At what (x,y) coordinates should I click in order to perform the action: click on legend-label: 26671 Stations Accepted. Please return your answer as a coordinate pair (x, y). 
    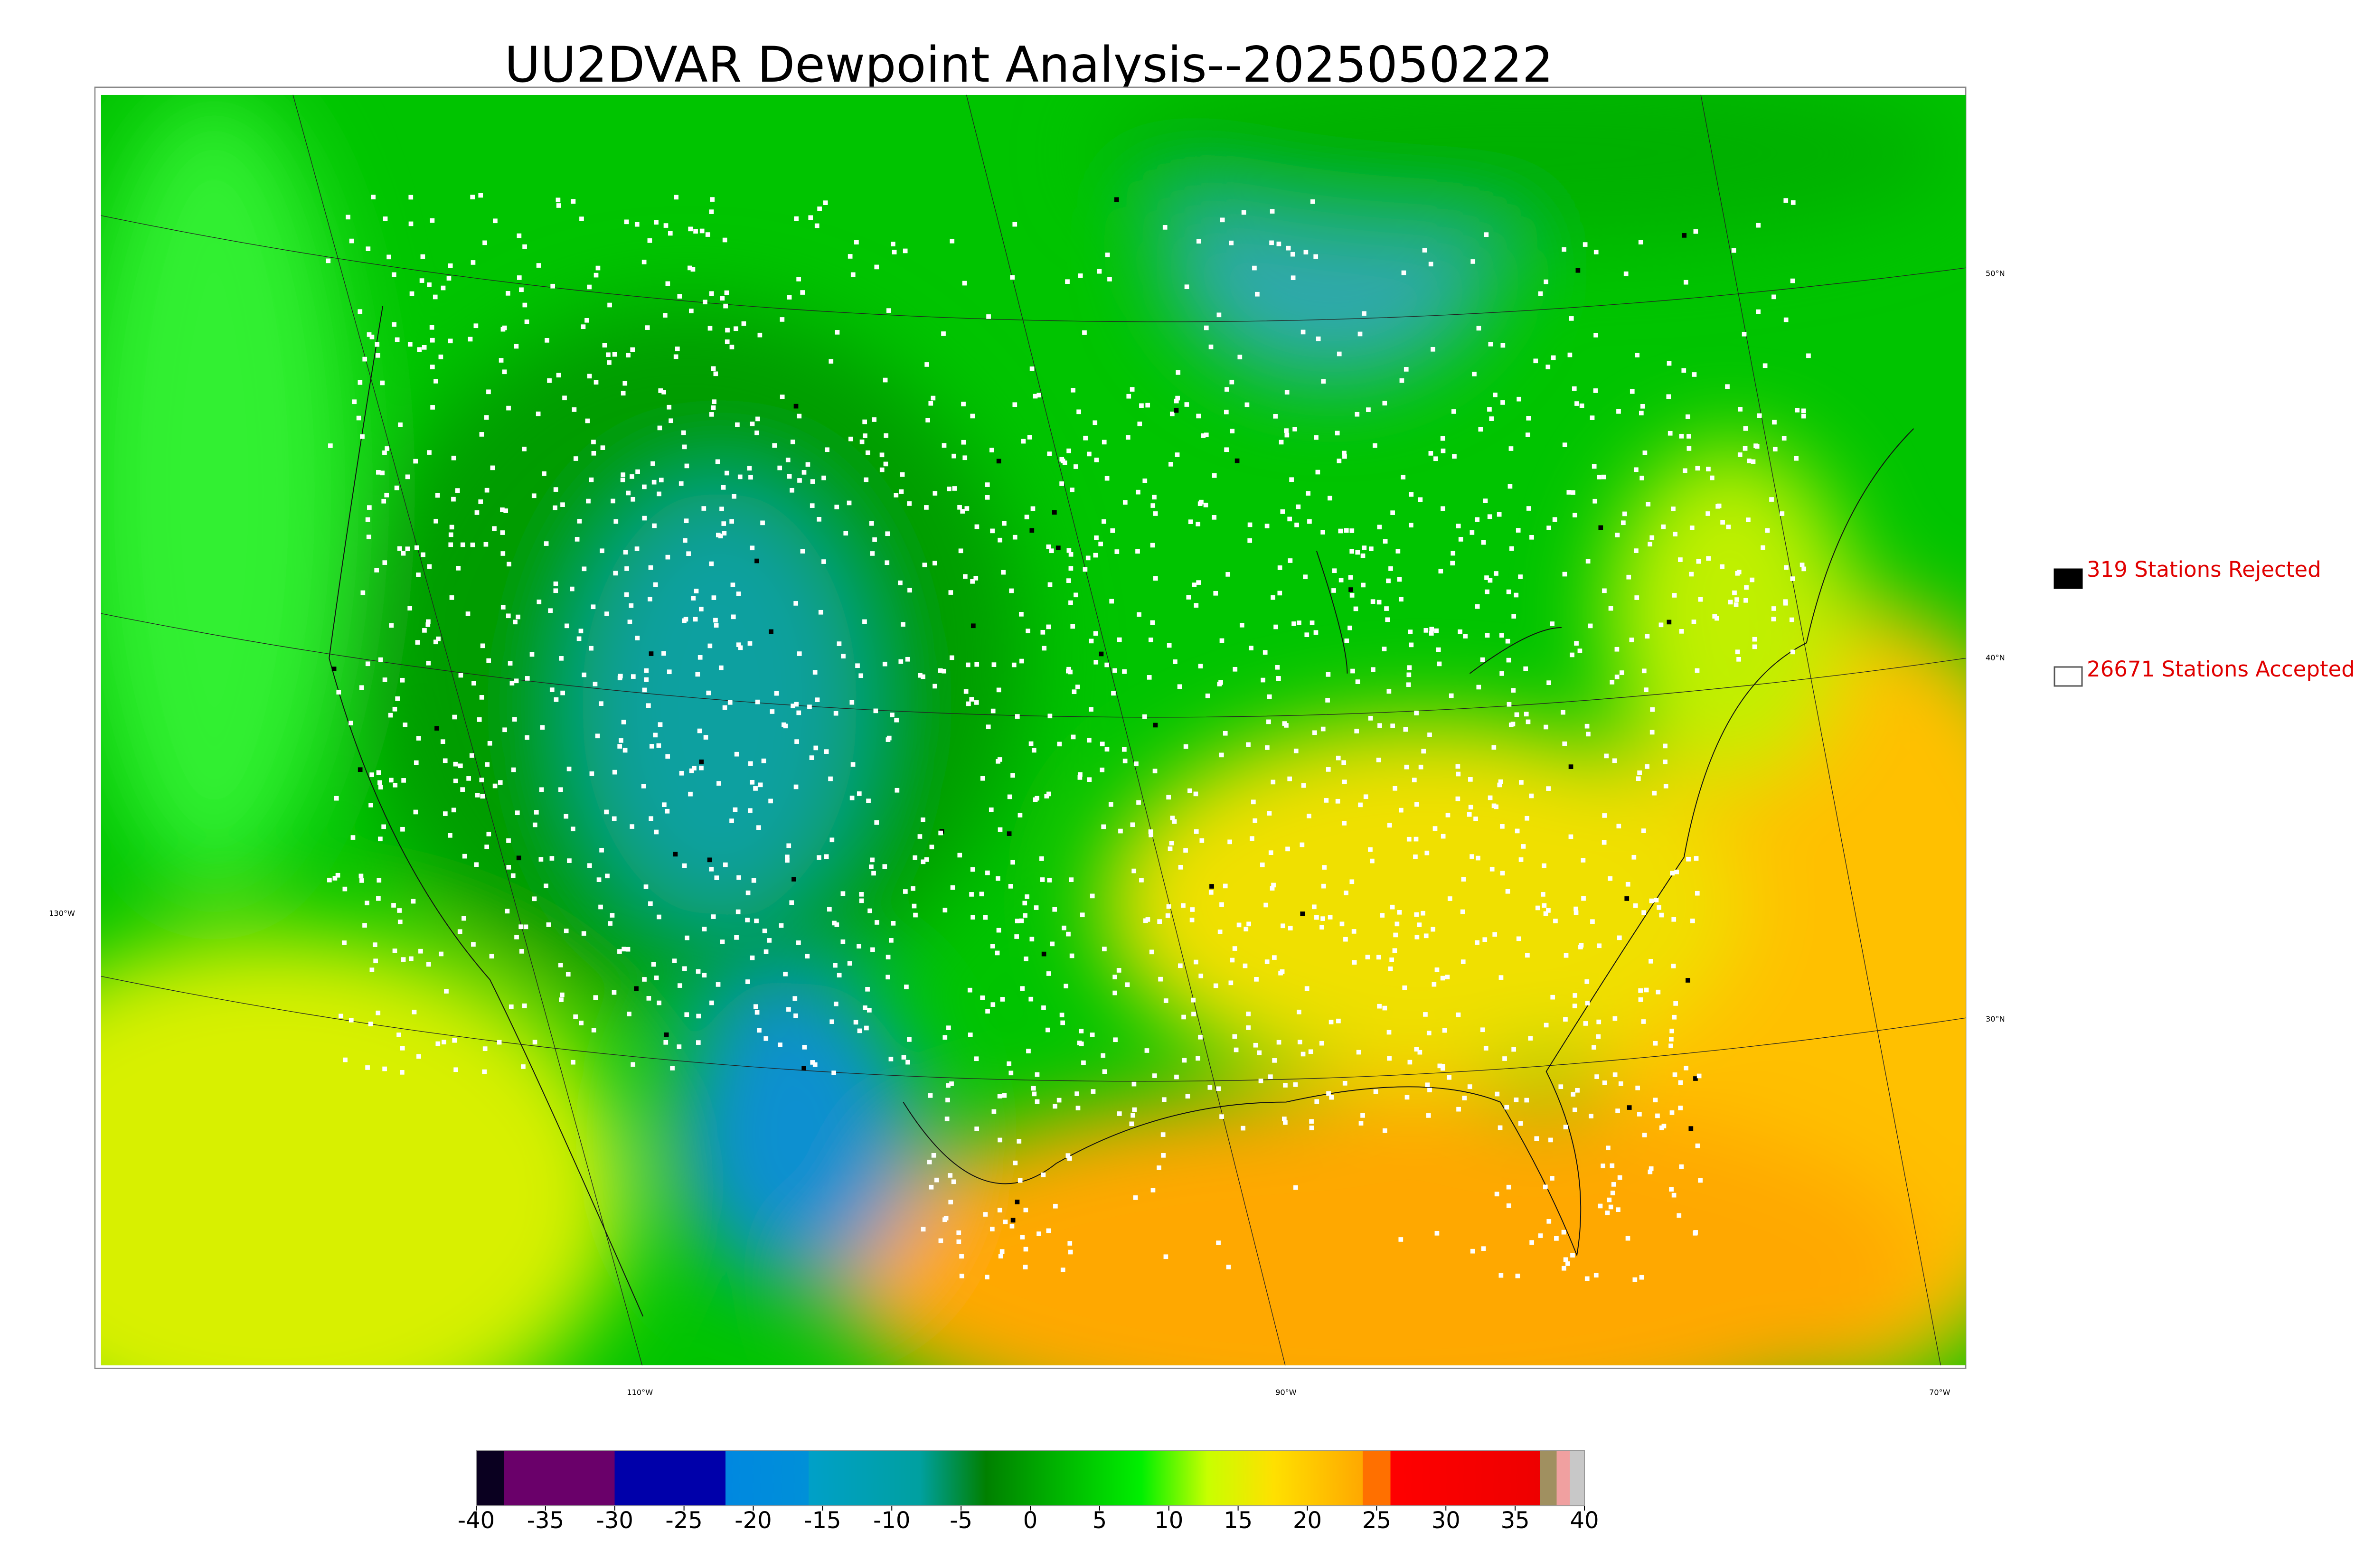
    Looking at the image, I should click on (2221, 670).